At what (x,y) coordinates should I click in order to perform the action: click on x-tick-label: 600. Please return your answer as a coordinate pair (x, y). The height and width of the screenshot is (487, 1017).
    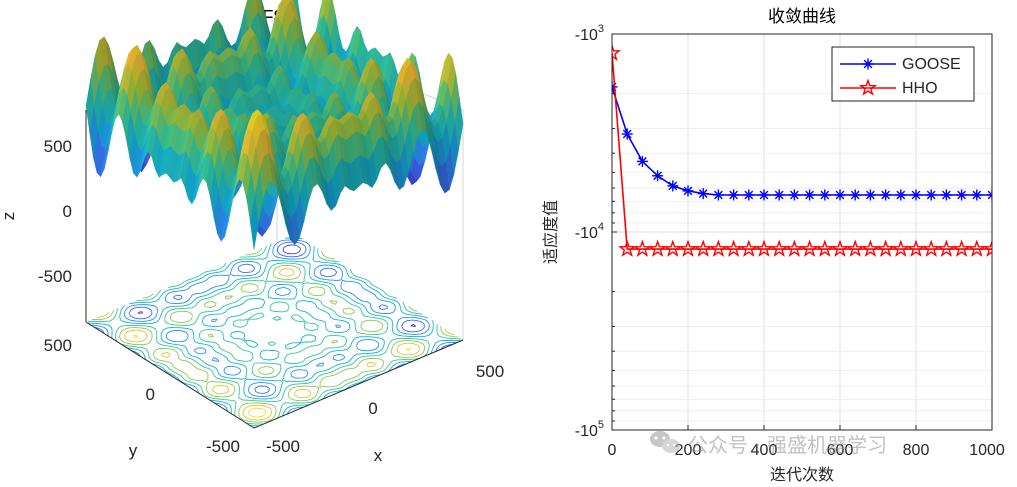
    Looking at the image, I should click on (840, 450).